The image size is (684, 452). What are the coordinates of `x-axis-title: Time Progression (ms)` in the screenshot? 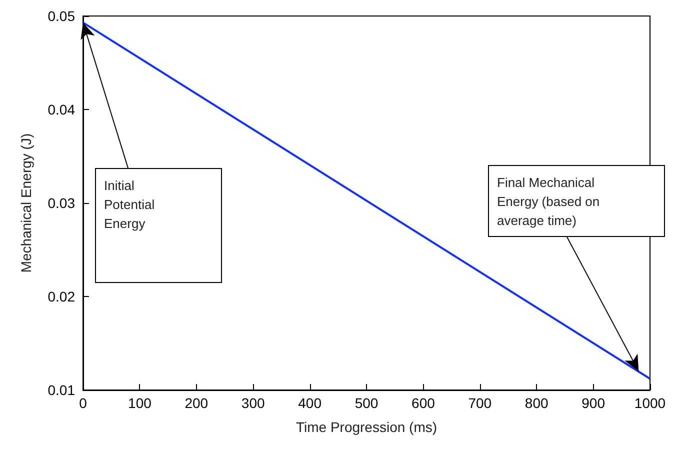 It's located at (367, 427).